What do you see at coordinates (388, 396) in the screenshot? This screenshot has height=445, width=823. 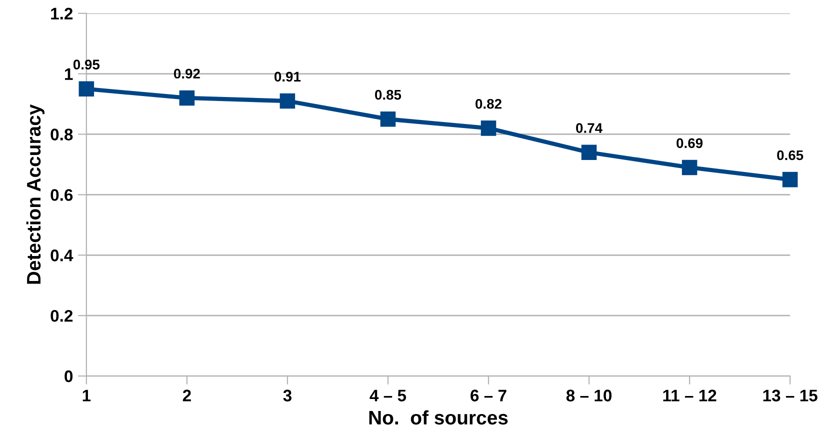 I see `x-tick-label: 4 – 5` at bounding box center [388, 396].